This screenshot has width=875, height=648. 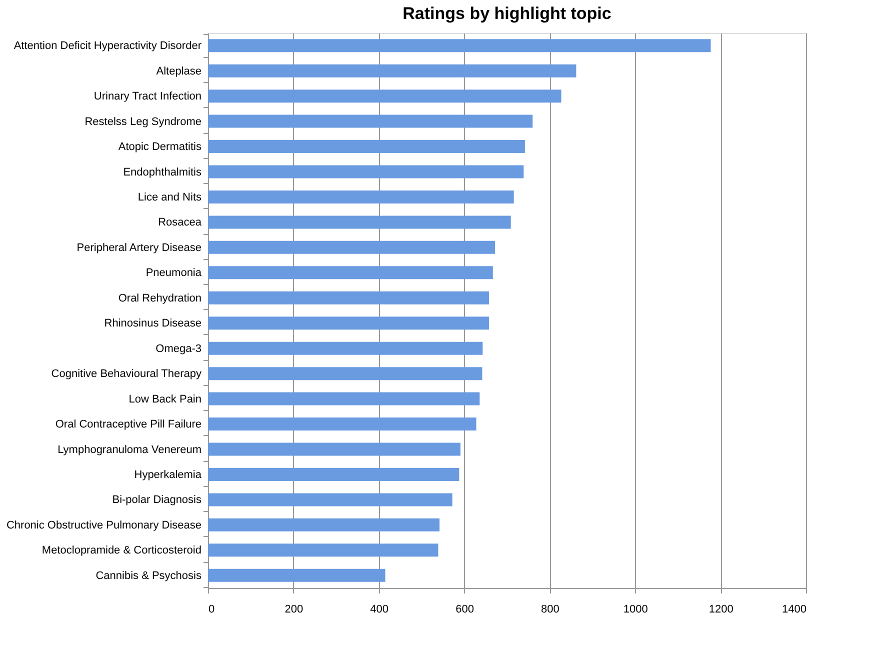 What do you see at coordinates (128, 424) in the screenshot?
I see `y-tick-label: Oral Contraceptive Pill Failure` at bounding box center [128, 424].